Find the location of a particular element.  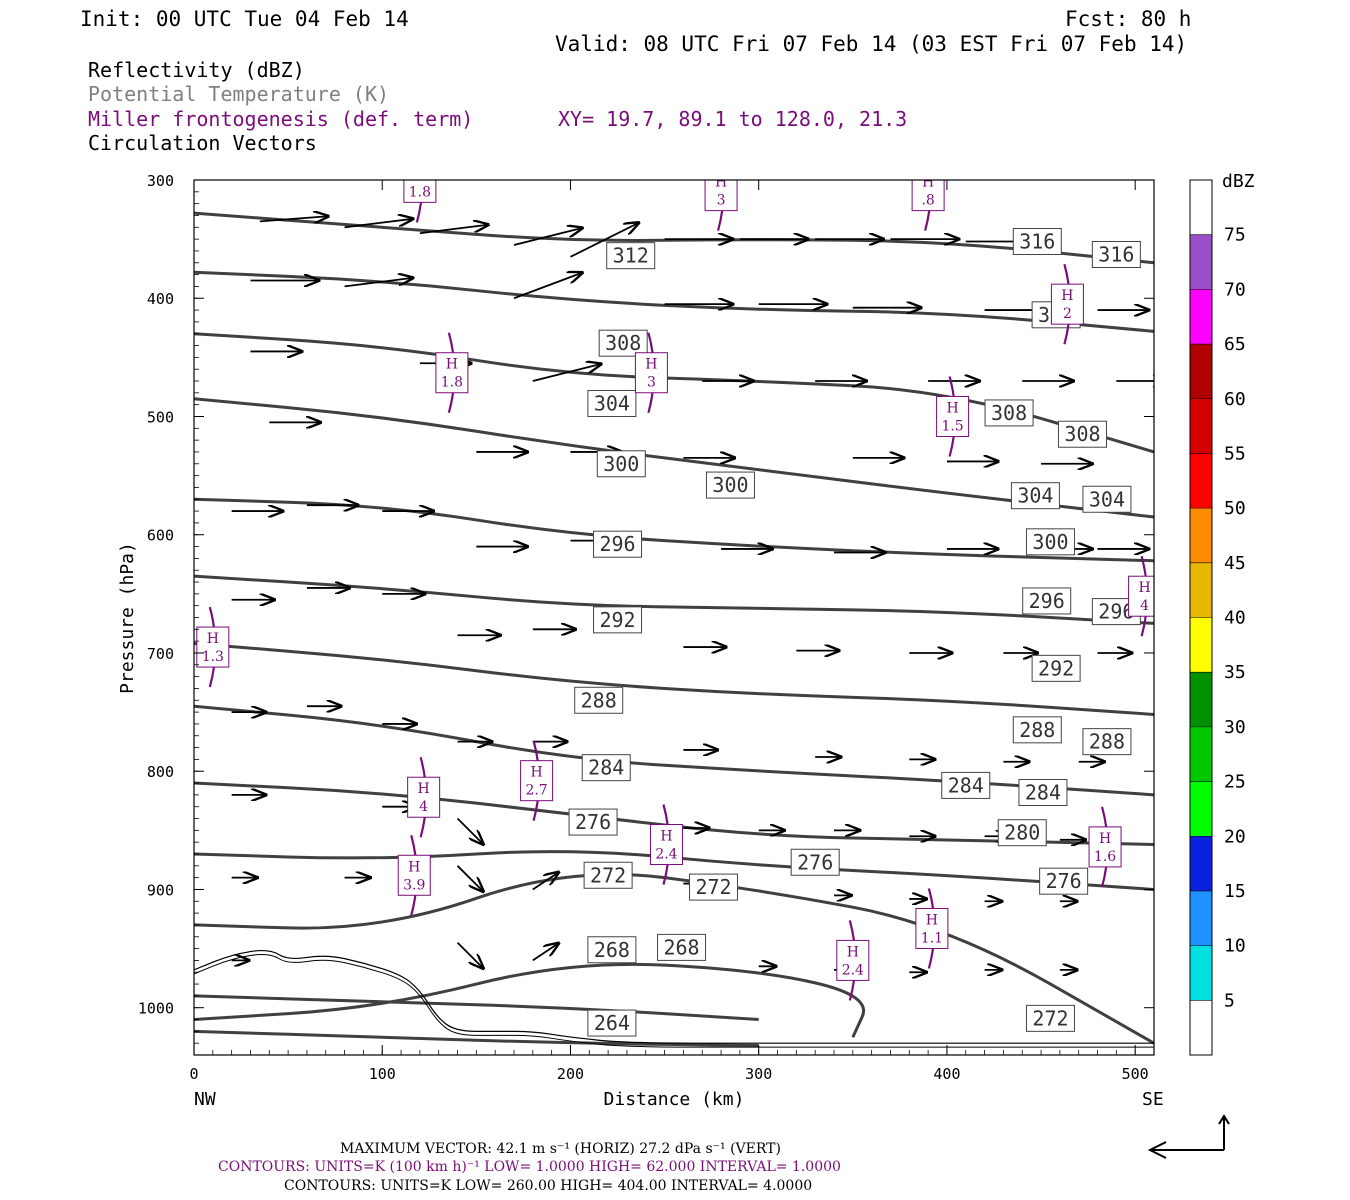

fronto-max-1.3: H 1.3 is located at coordinates (213, 647).